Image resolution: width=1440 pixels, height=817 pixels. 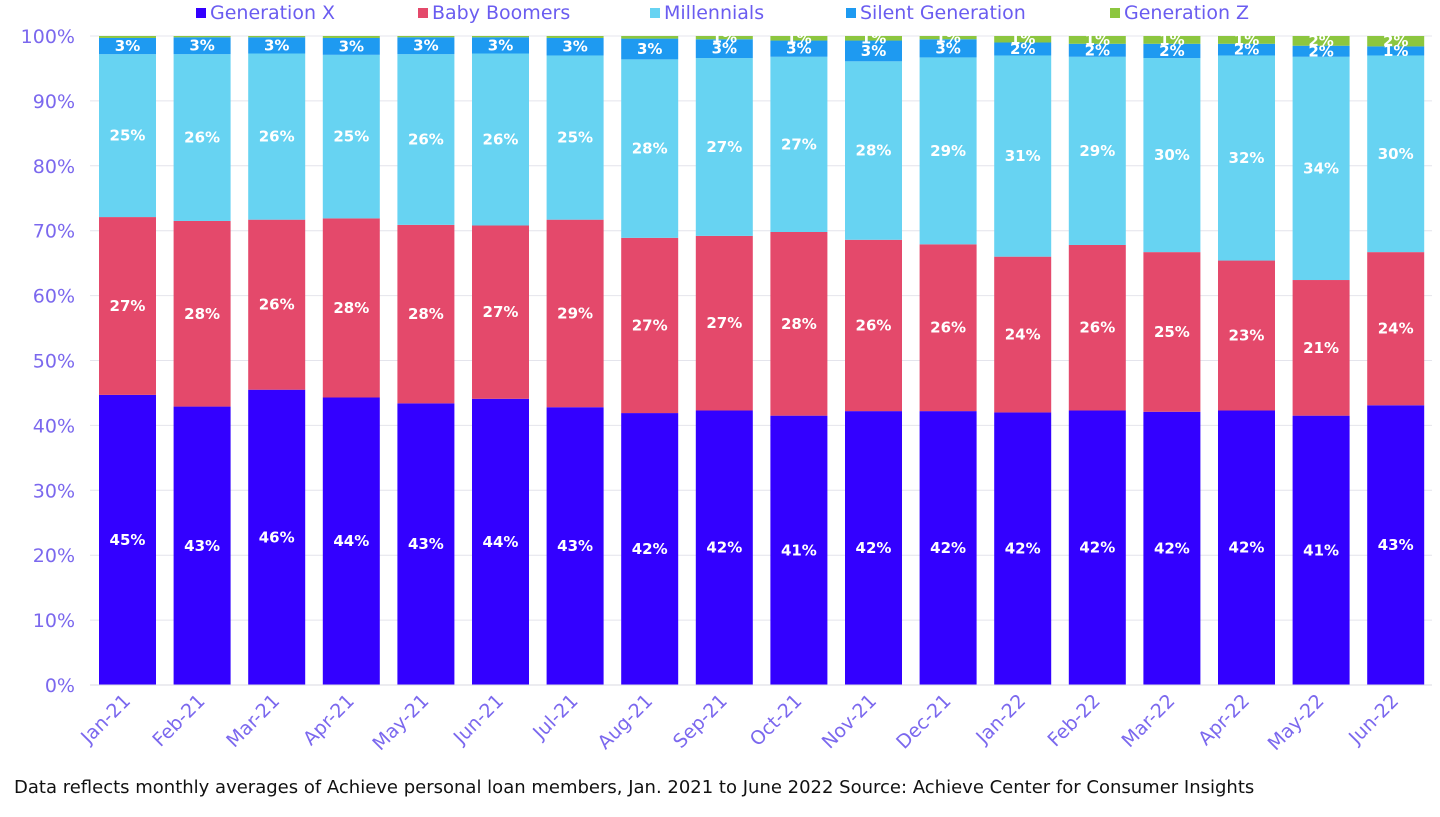 What do you see at coordinates (714, 13) in the screenshot?
I see `legend-label: Millennials` at bounding box center [714, 13].